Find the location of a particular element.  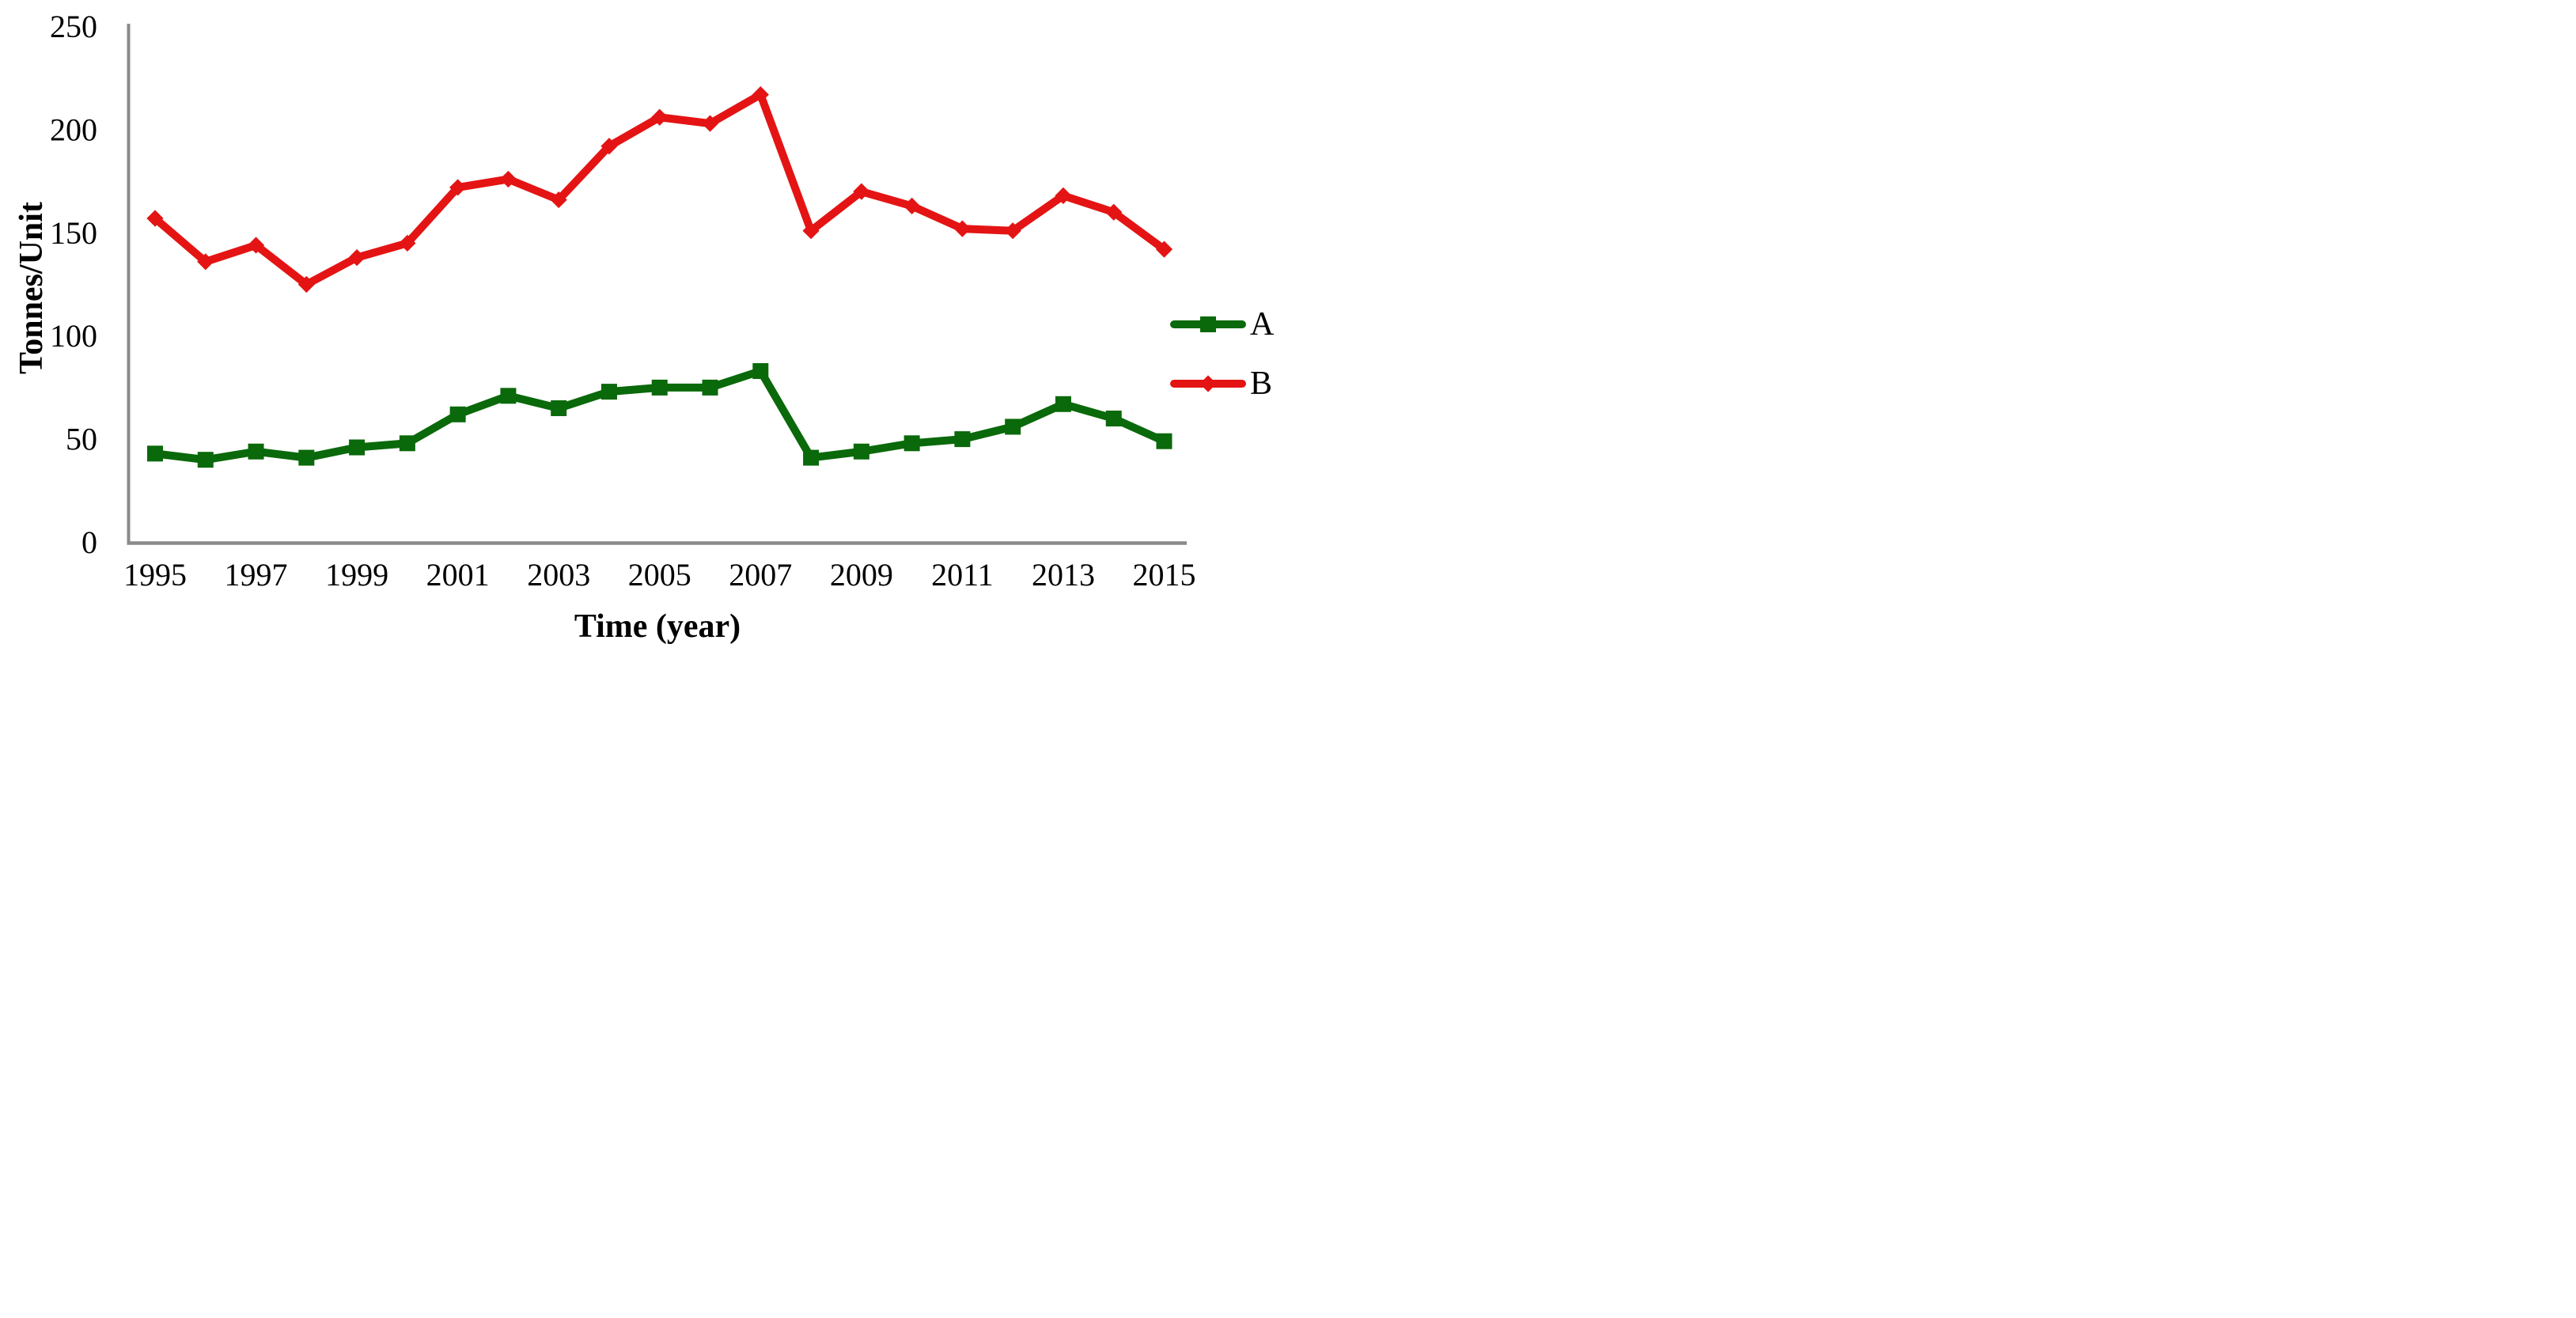

x-tick-label: 2013 is located at coordinates (1063, 575).